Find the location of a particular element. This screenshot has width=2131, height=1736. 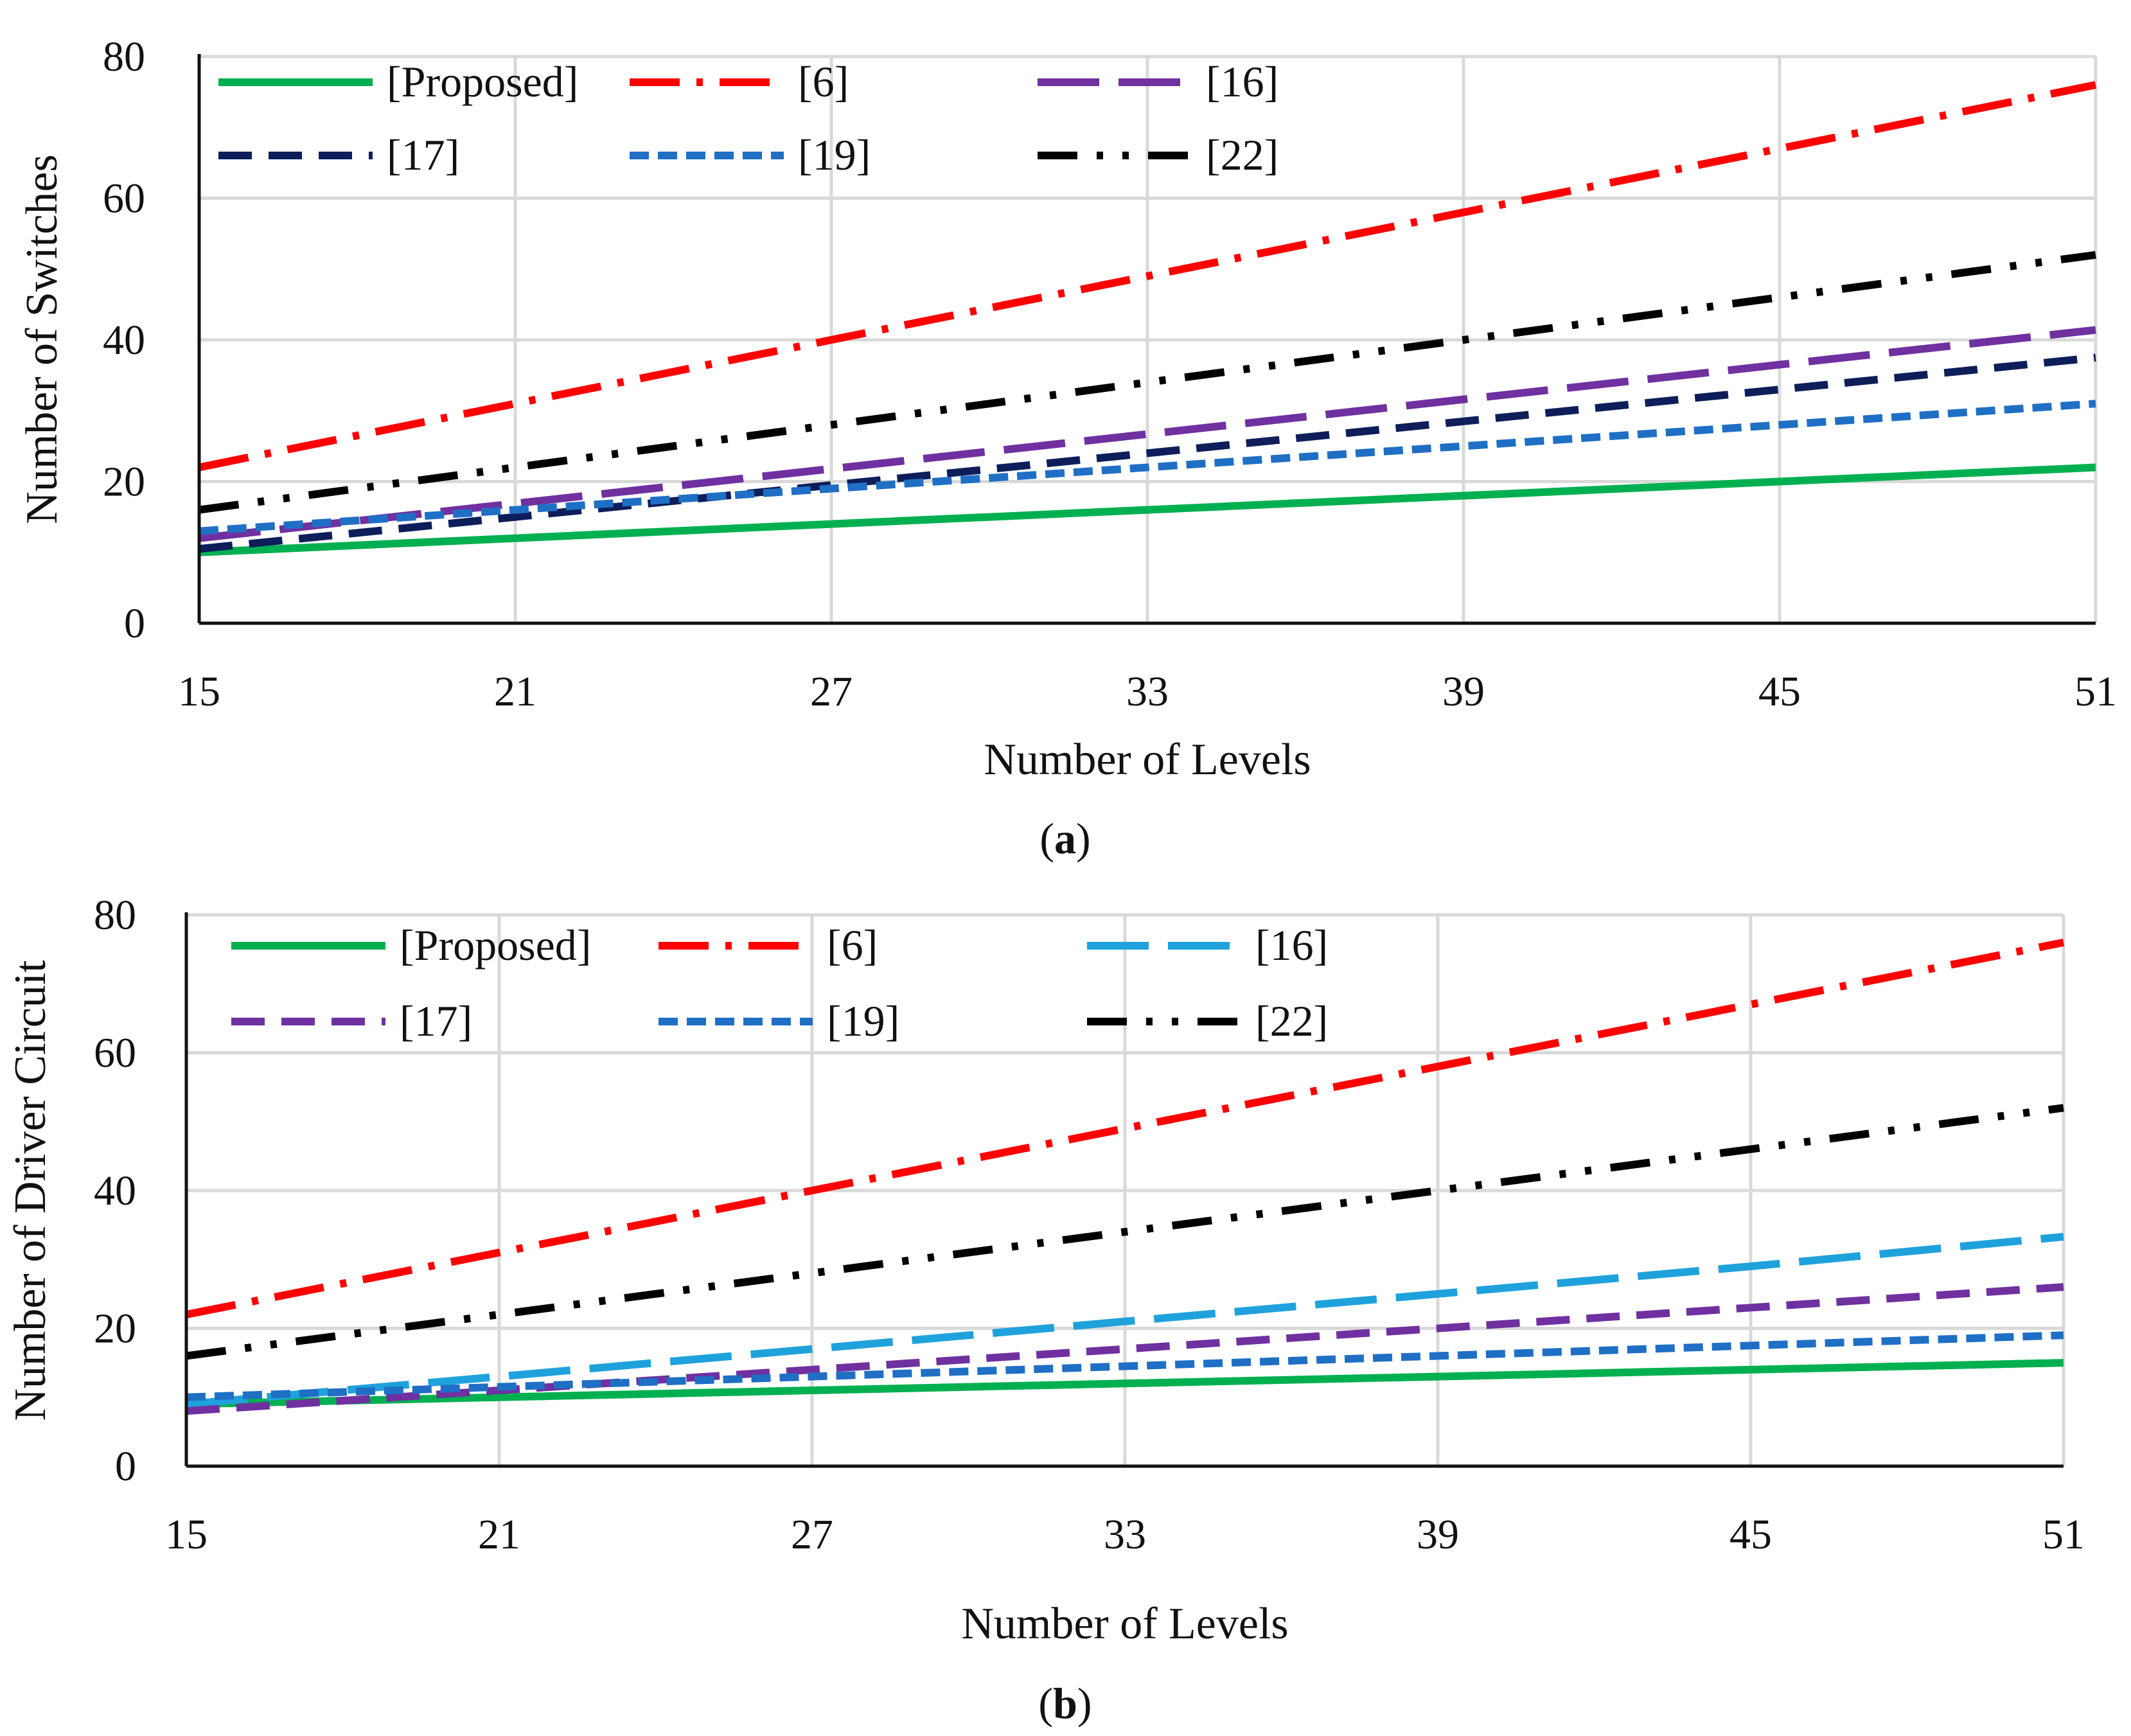

y-axis-title: Number of Driver Circuit is located at coordinates (31, 1190).